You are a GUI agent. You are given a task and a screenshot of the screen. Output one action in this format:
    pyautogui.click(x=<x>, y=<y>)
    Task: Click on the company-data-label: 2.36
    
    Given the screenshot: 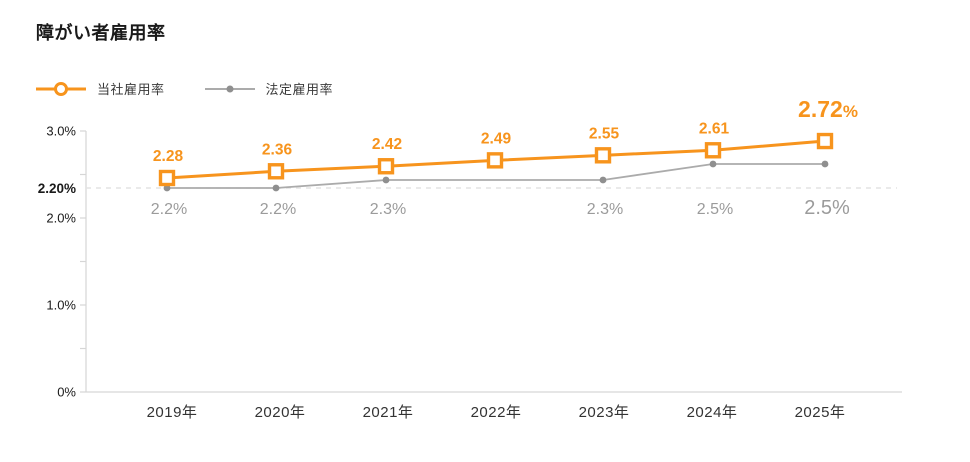 What is the action you would take?
    pyautogui.click(x=277, y=149)
    